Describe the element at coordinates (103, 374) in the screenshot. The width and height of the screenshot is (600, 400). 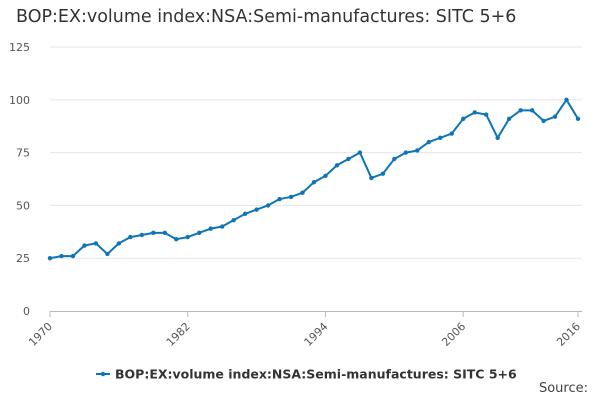
I see `legend-marker` at that location.